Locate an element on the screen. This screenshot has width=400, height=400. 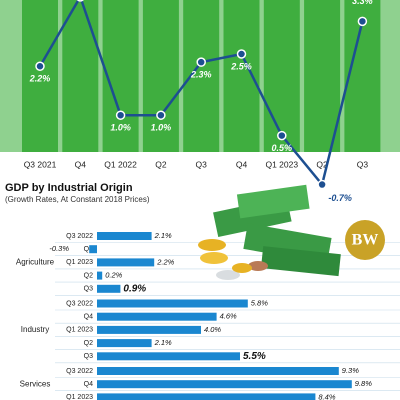
chart-title: GDP by Industrial Origin is located at coordinates (69, 188).